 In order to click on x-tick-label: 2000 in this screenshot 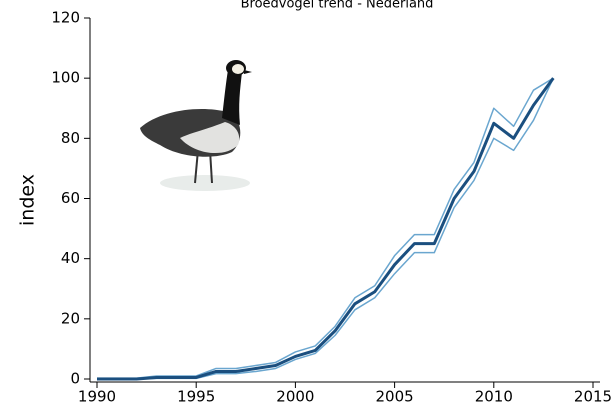, I will do `click(295, 397)`.